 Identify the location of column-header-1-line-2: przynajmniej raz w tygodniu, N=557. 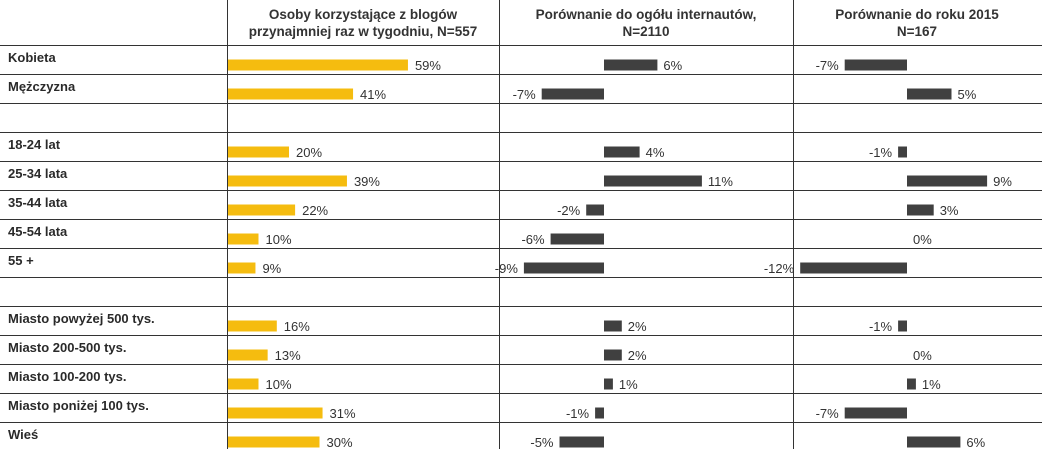
(363, 31).